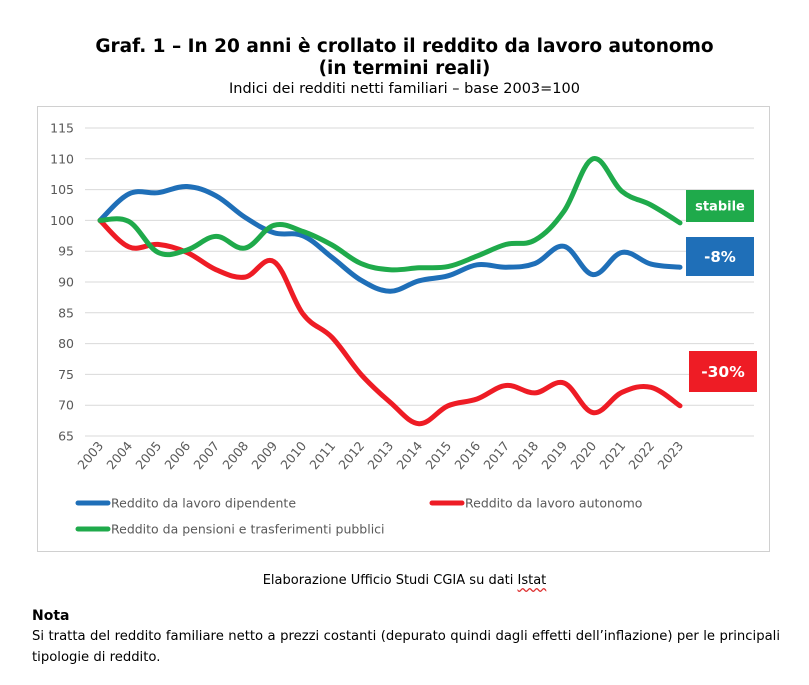 The height and width of the screenshot is (685, 809). What do you see at coordinates (264, 455) in the screenshot?
I see `x-tick-label: 2009` at bounding box center [264, 455].